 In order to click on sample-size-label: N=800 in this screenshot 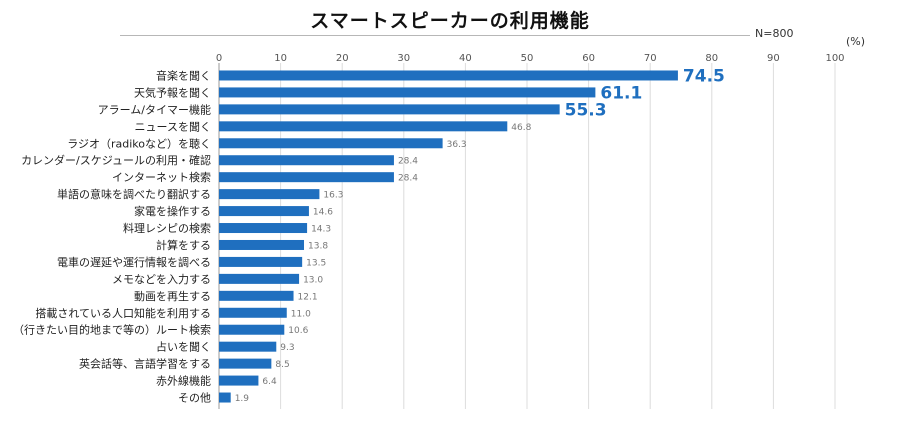, I will do `click(774, 33)`.